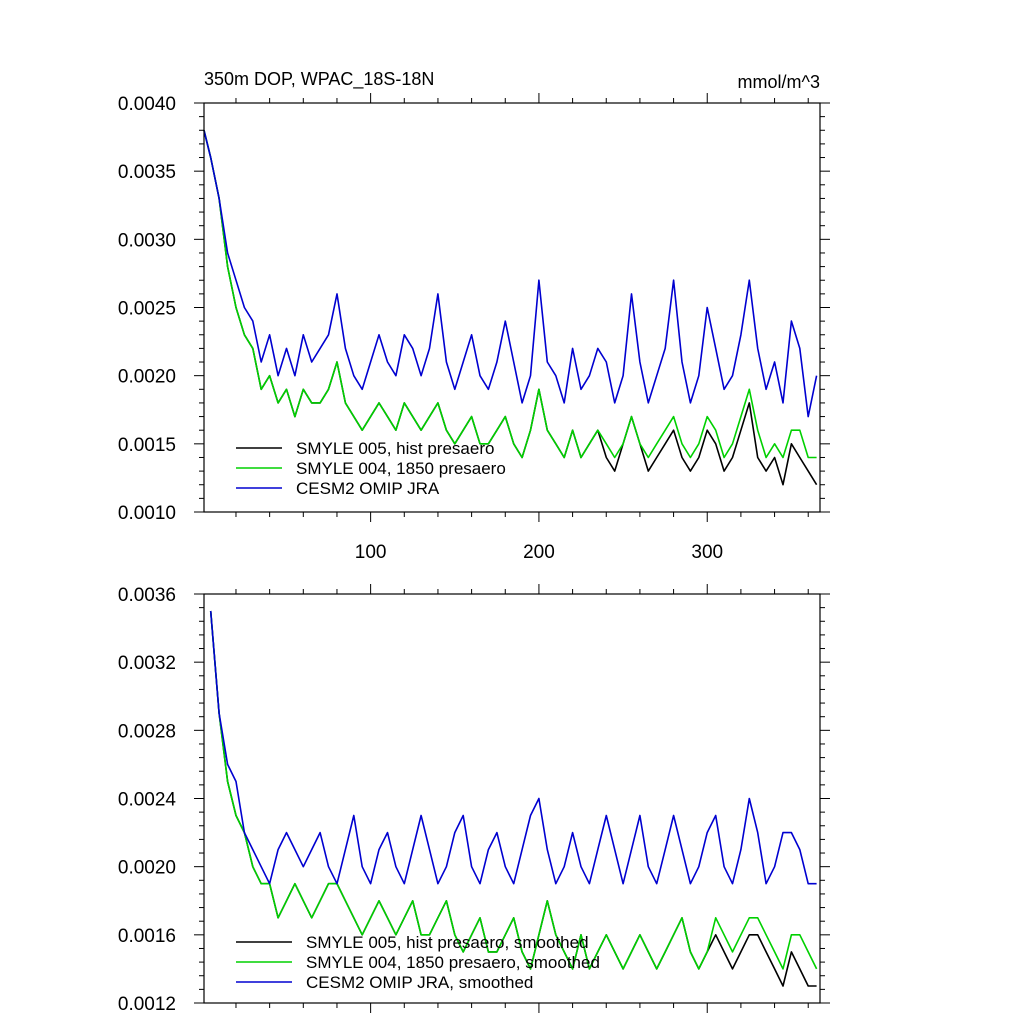  What do you see at coordinates (147, 800) in the screenshot?
I see `y-tick-label: 0.0024` at bounding box center [147, 800].